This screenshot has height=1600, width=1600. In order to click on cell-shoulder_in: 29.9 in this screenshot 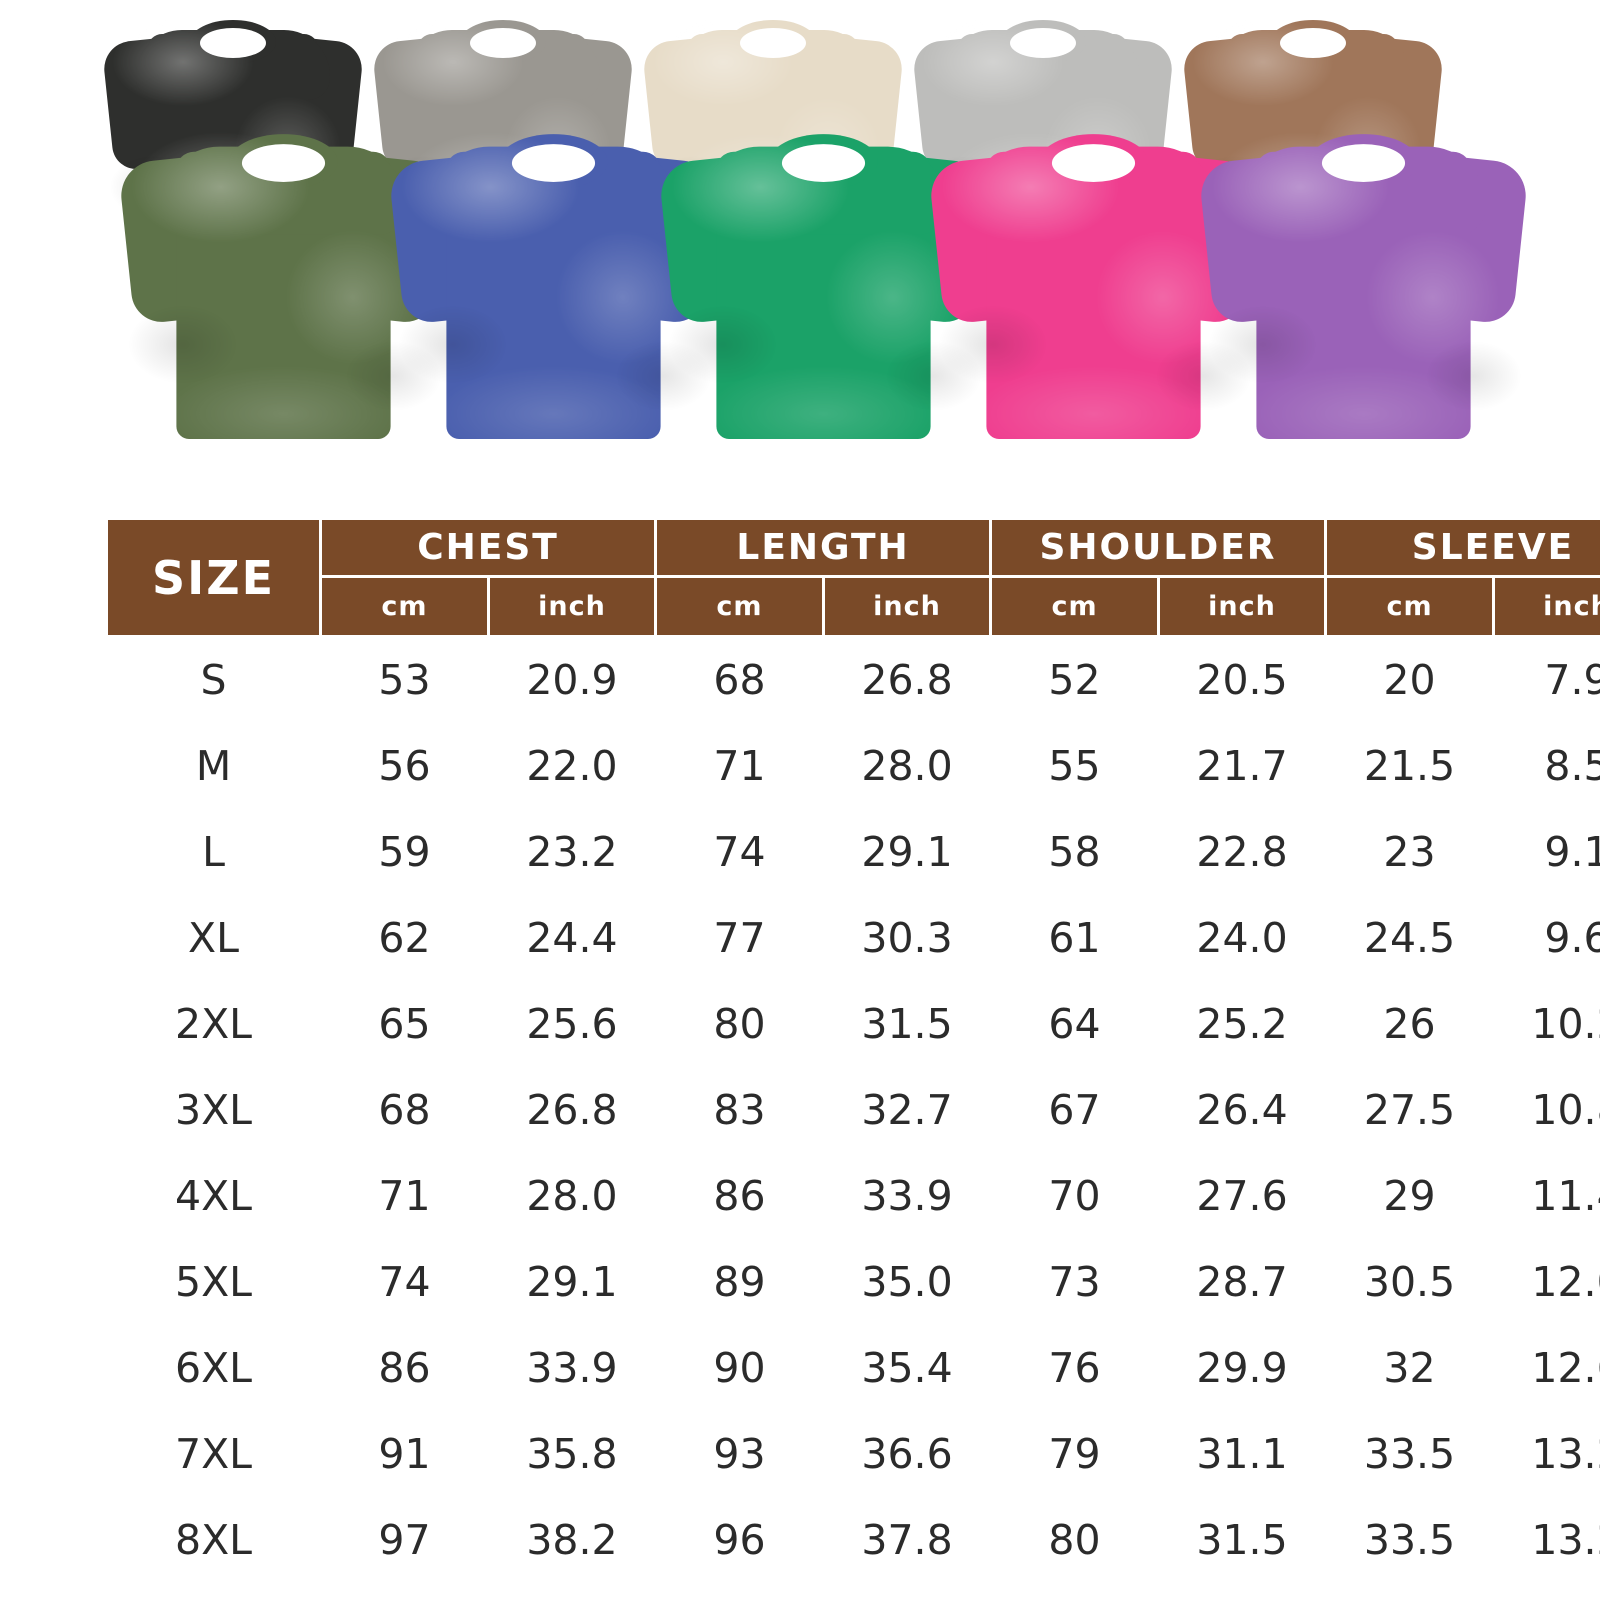, I will do `click(1242, 1367)`.